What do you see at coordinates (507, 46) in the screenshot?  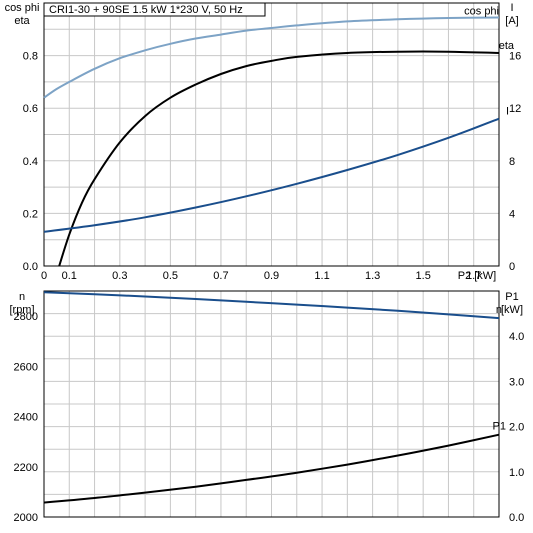 I see `series-label-eta: eta` at bounding box center [507, 46].